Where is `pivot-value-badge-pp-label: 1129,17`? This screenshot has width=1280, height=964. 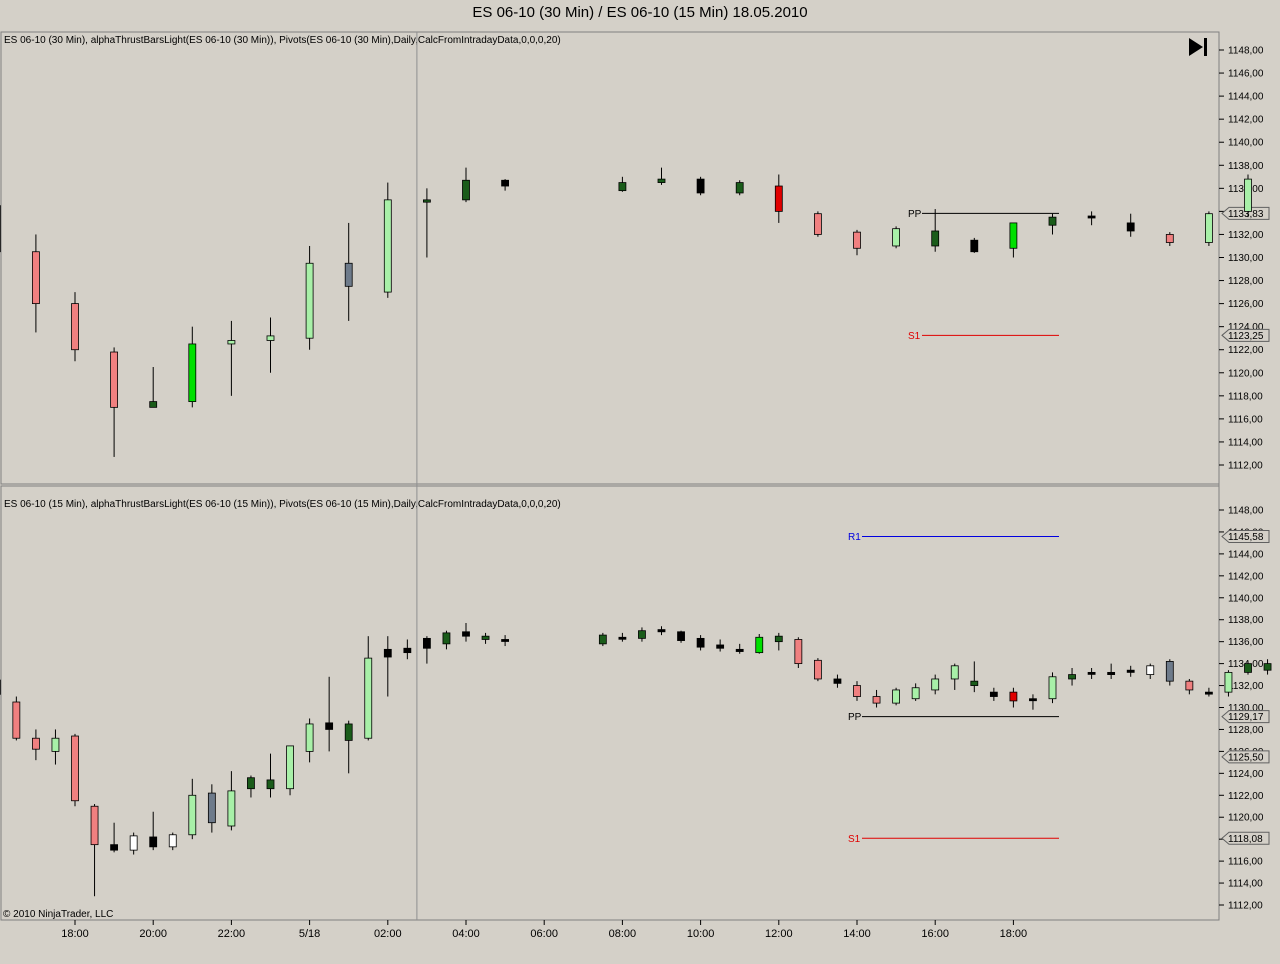
pivot-value-badge-pp-label: 1129,17 is located at coordinates (1246, 717).